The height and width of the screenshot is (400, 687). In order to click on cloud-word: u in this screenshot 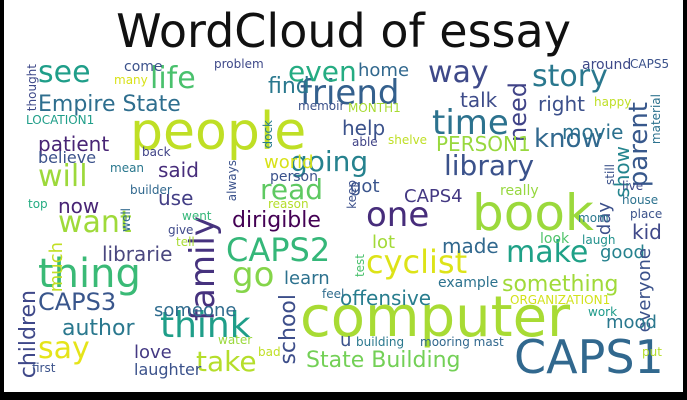, I will do `click(346, 340)`.